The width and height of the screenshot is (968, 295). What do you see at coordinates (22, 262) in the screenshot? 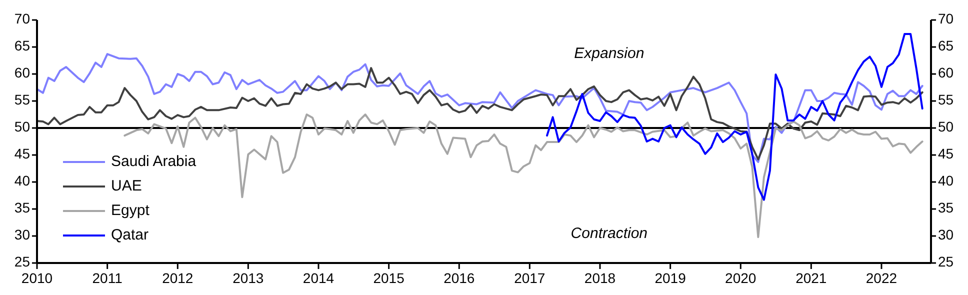
I see `y-tick-label: 25` at bounding box center [22, 262].